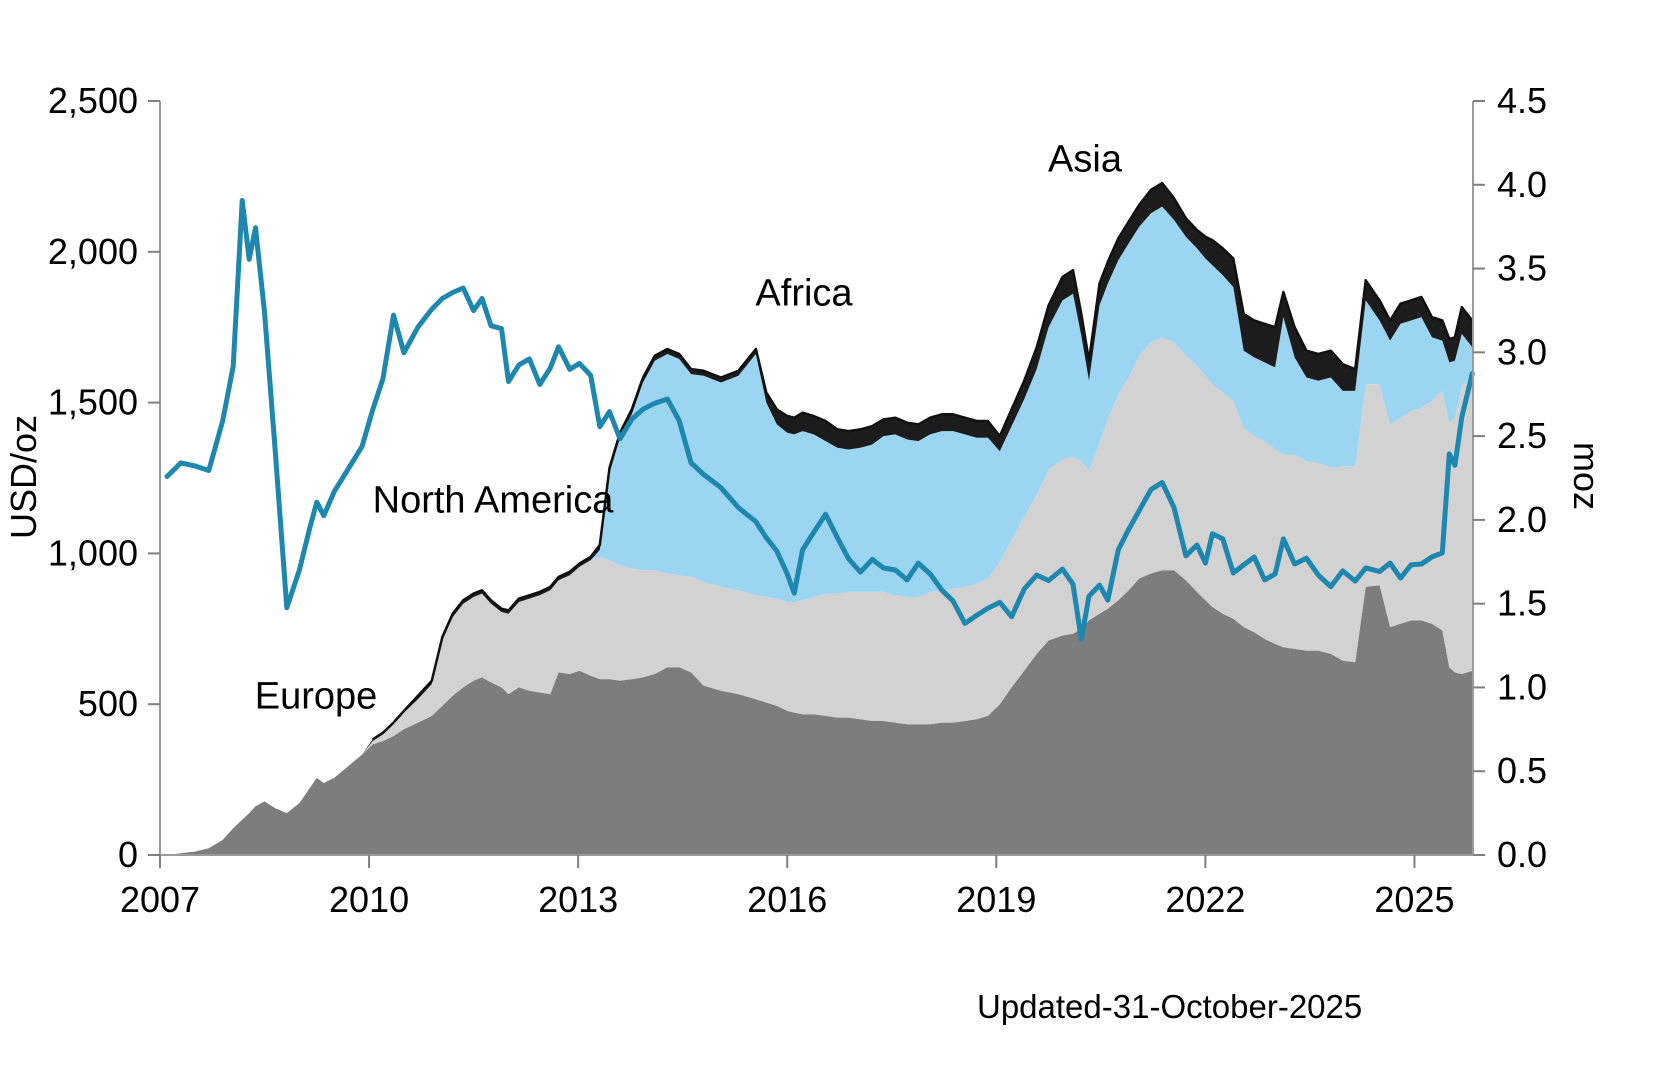 This screenshot has width=1654, height=1080. Describe the element at coordinates (1414, 899) in the screenshot. I see `x-tick-label: 2025` at that location.